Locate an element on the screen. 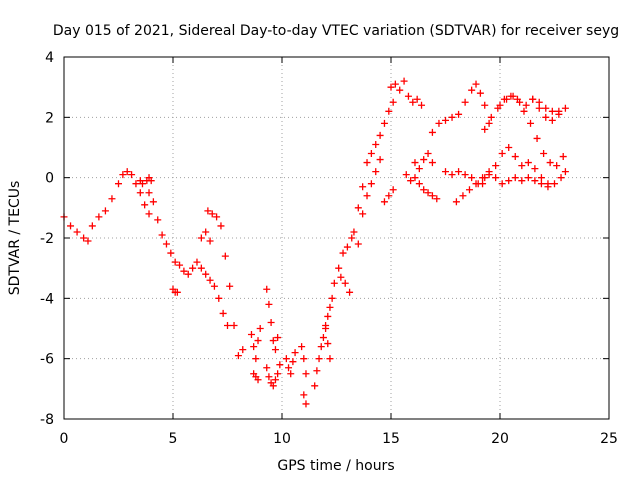  x-tick-label: 20 is located at coordinates (500, 439).